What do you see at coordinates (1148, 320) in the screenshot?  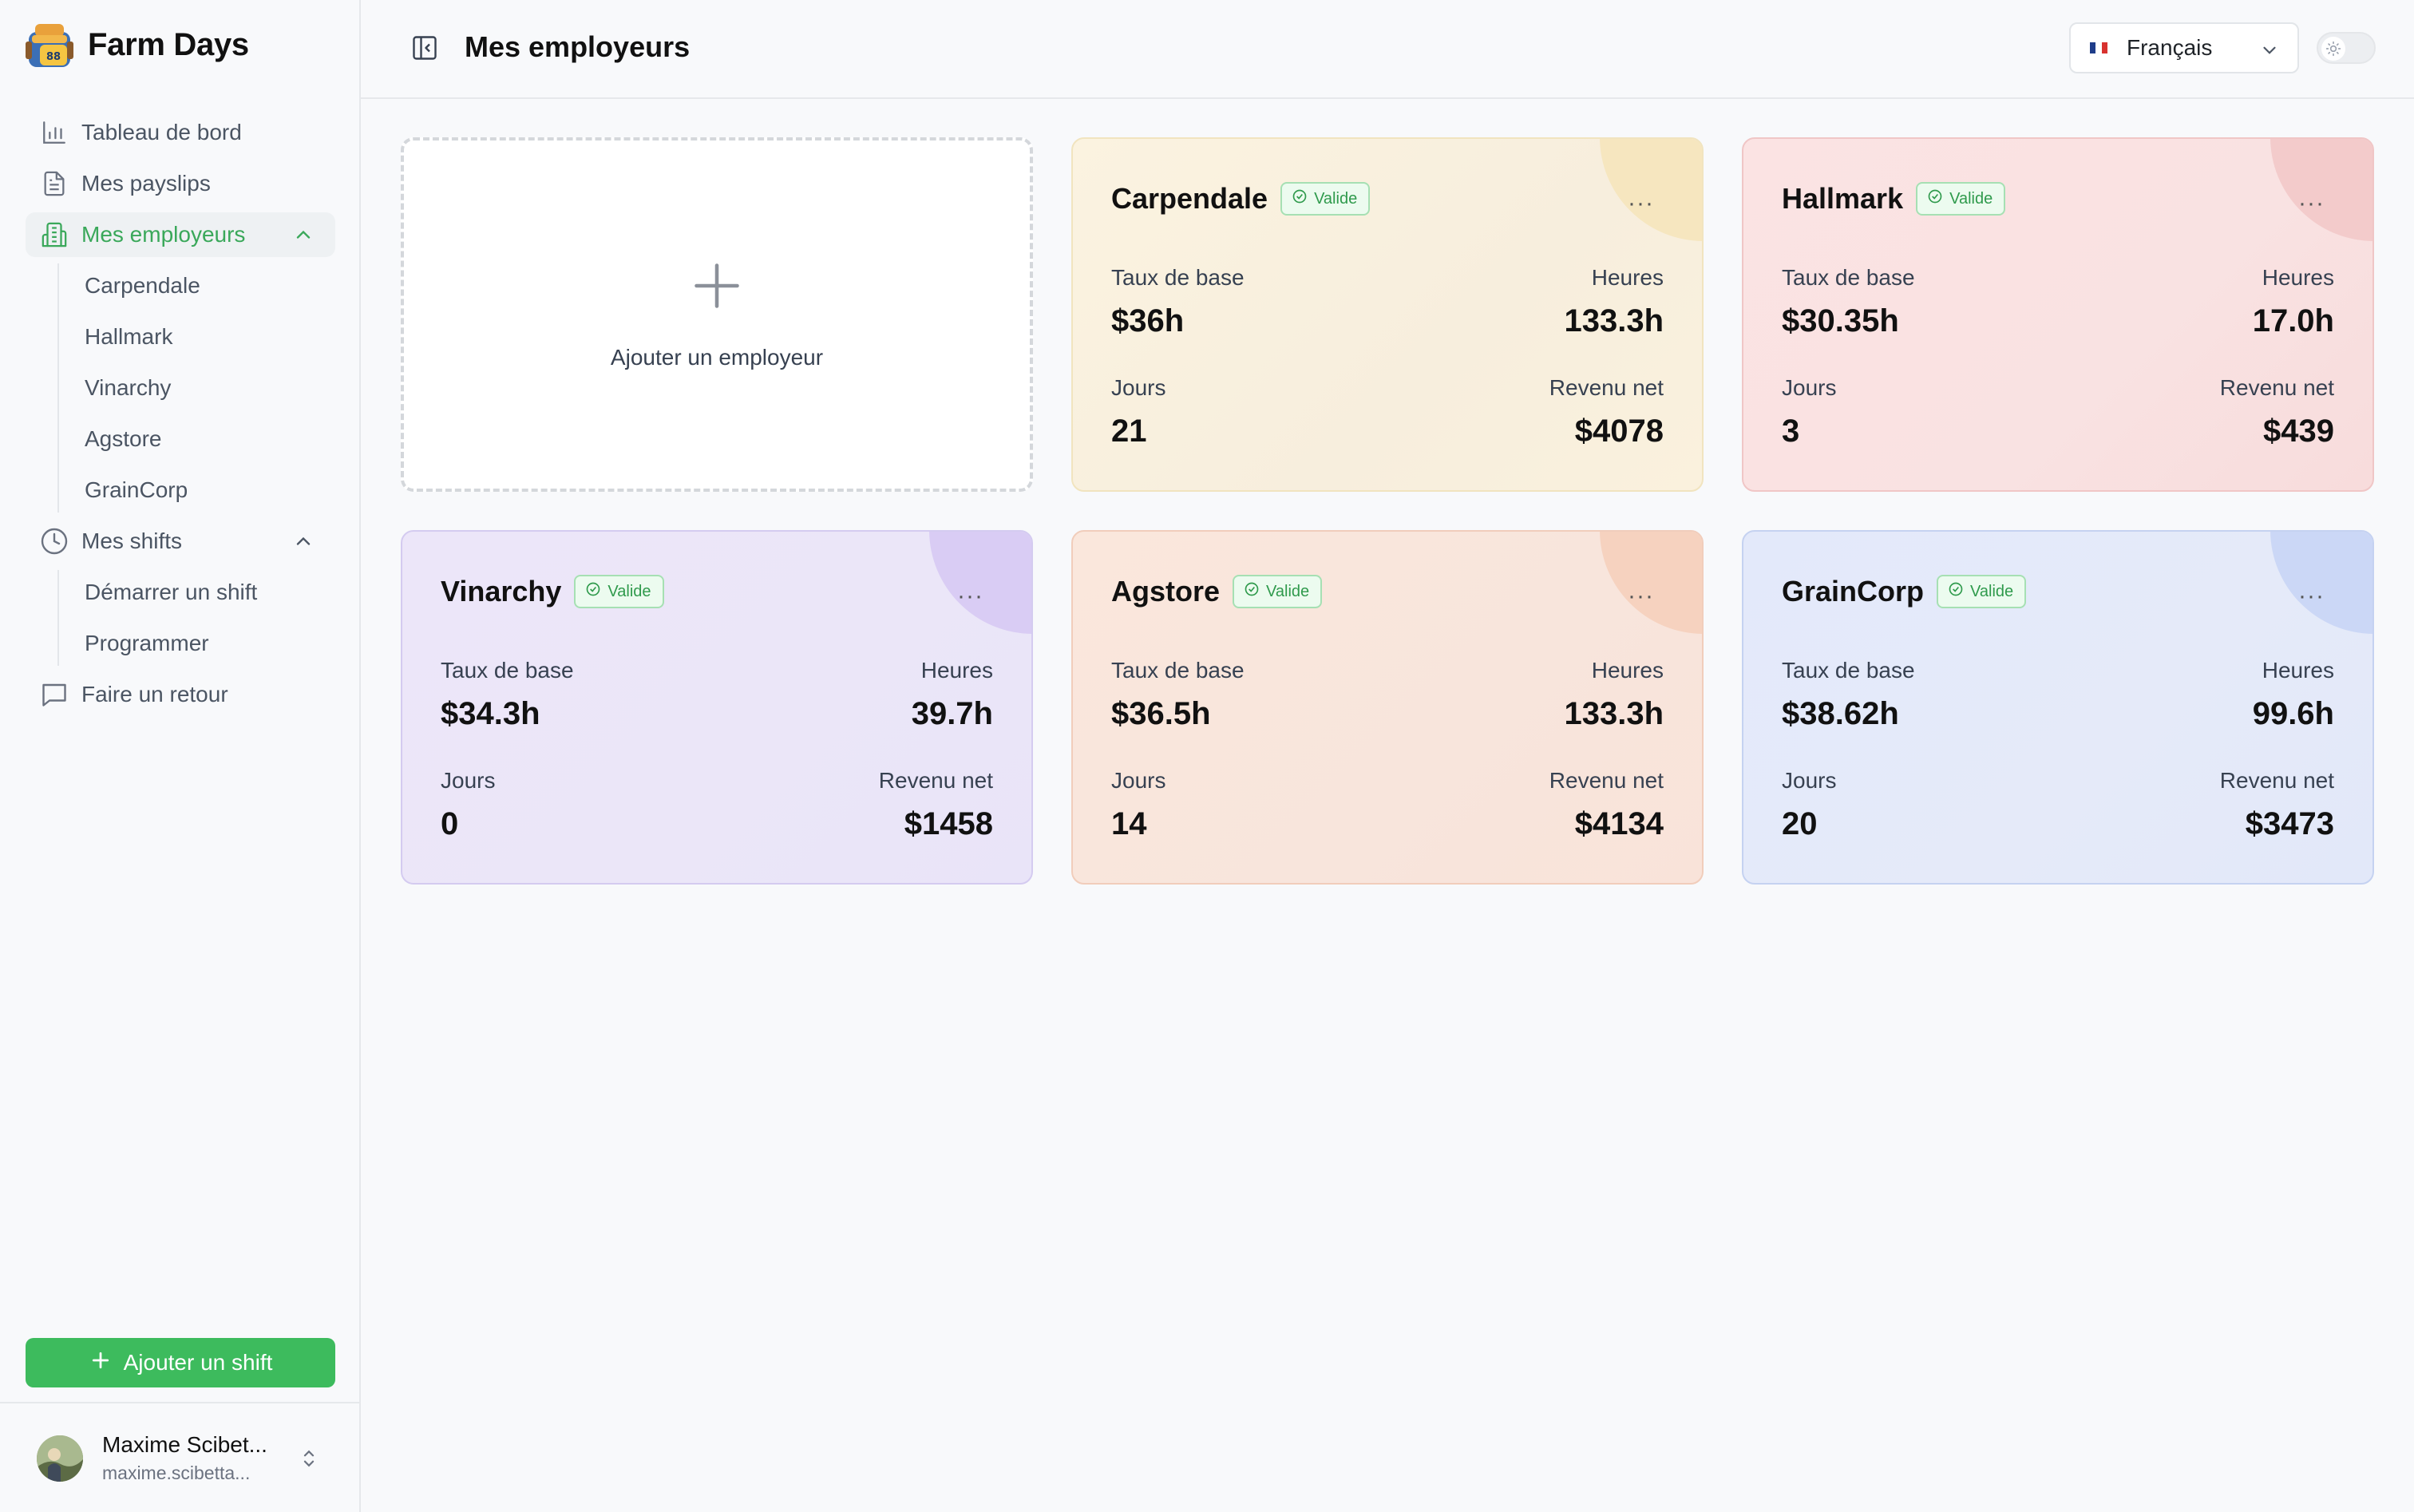 I see `base-rate-value: $36h` at bounding box center [1148, 320].